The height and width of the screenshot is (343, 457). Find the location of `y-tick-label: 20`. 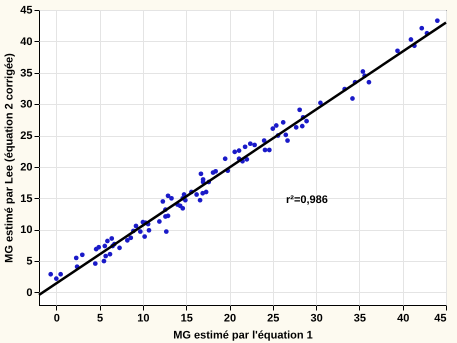

y-tick-label: 20 is located at coordinates (26, 167).